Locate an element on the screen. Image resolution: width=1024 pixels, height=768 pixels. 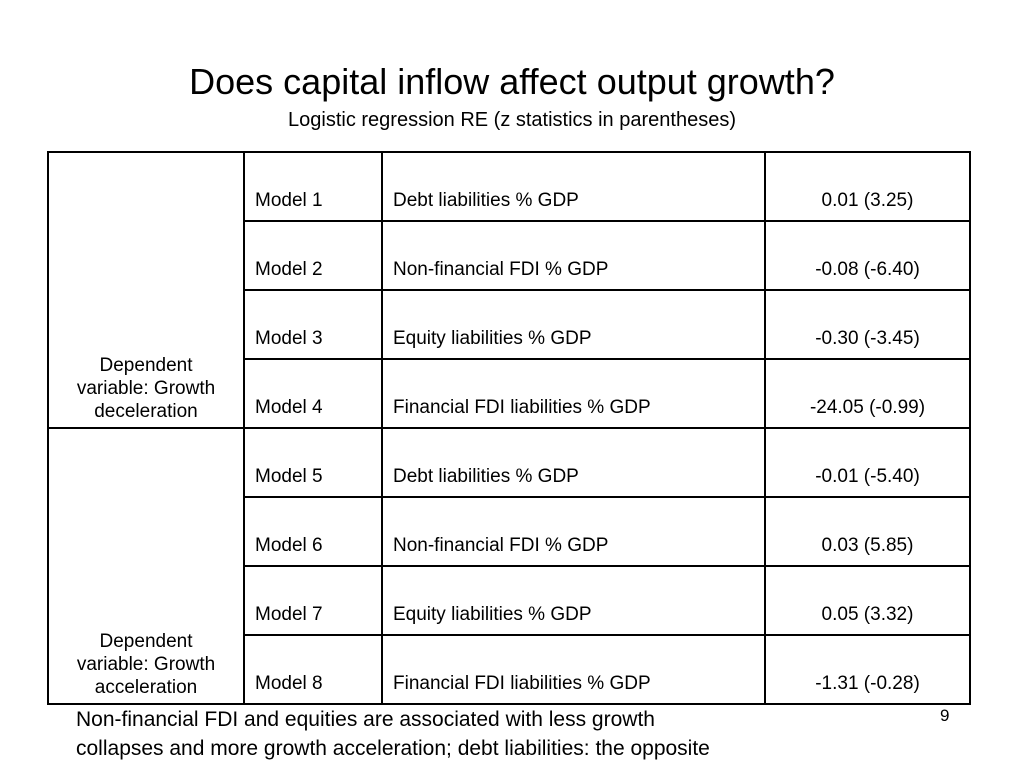
coefficient-cell: -1.31 (-0.28) is located at coordinates (867, 669).